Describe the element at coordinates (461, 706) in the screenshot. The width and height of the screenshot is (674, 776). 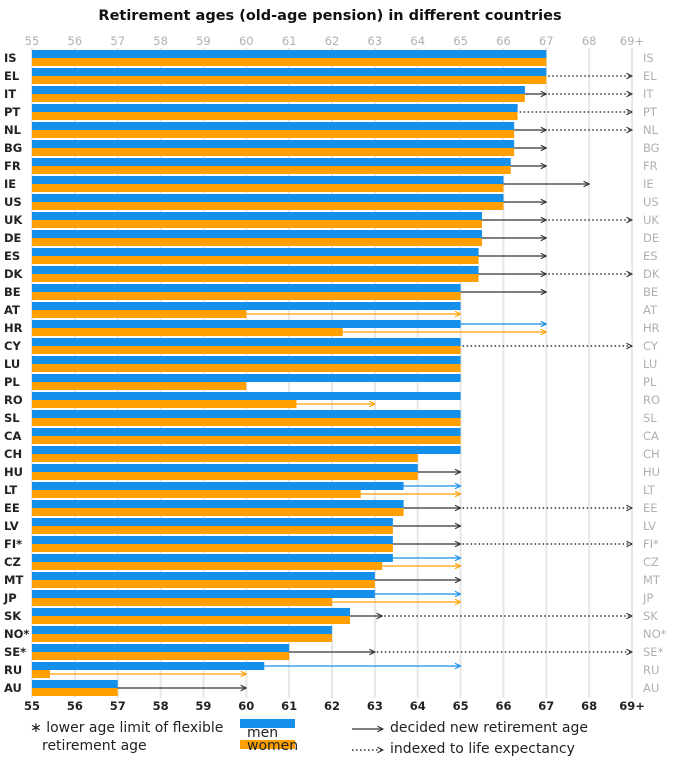
I see `x-tick-label-bottom: 65` at that location.